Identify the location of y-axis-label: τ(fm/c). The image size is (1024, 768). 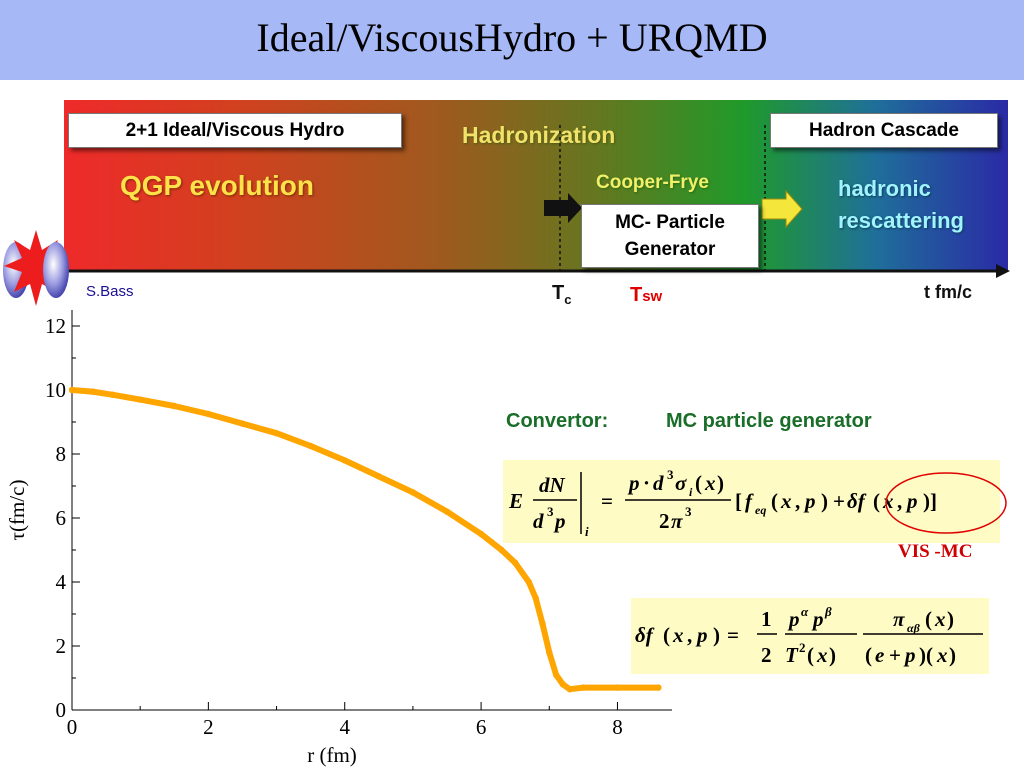
(17, 510).